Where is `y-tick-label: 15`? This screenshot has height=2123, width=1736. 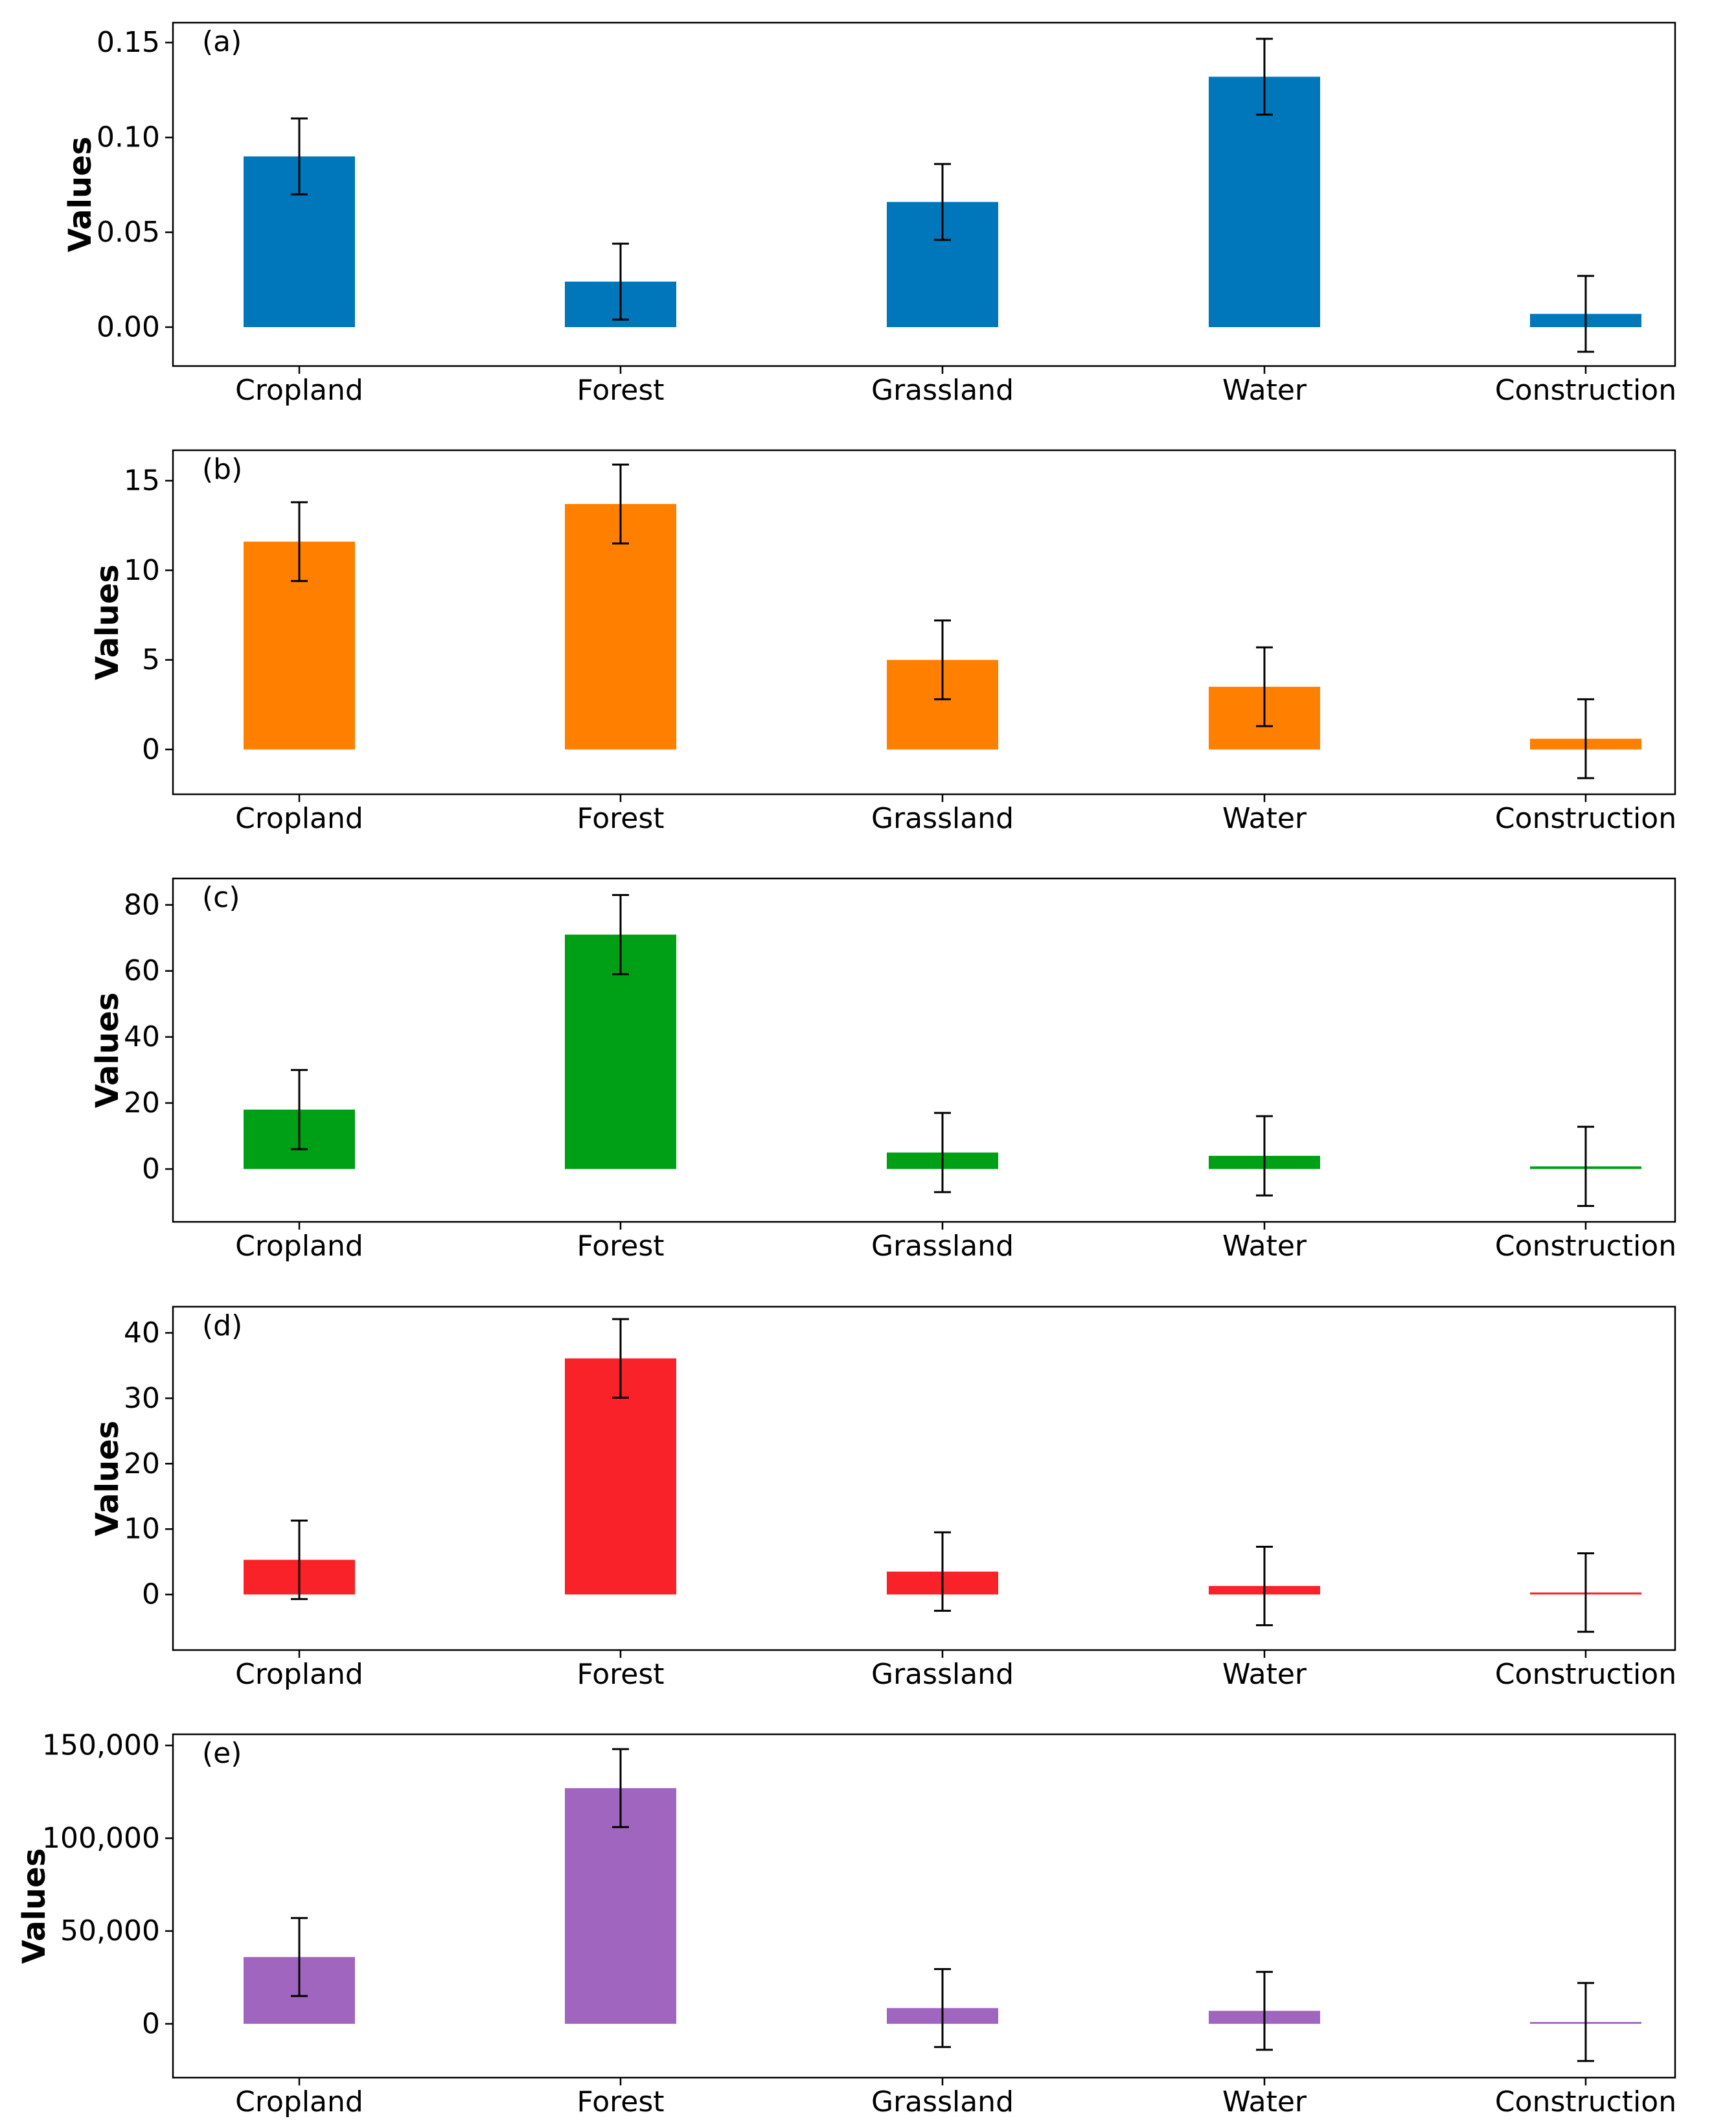 y-tick-label: 15 is located at coordinates (142, 482).